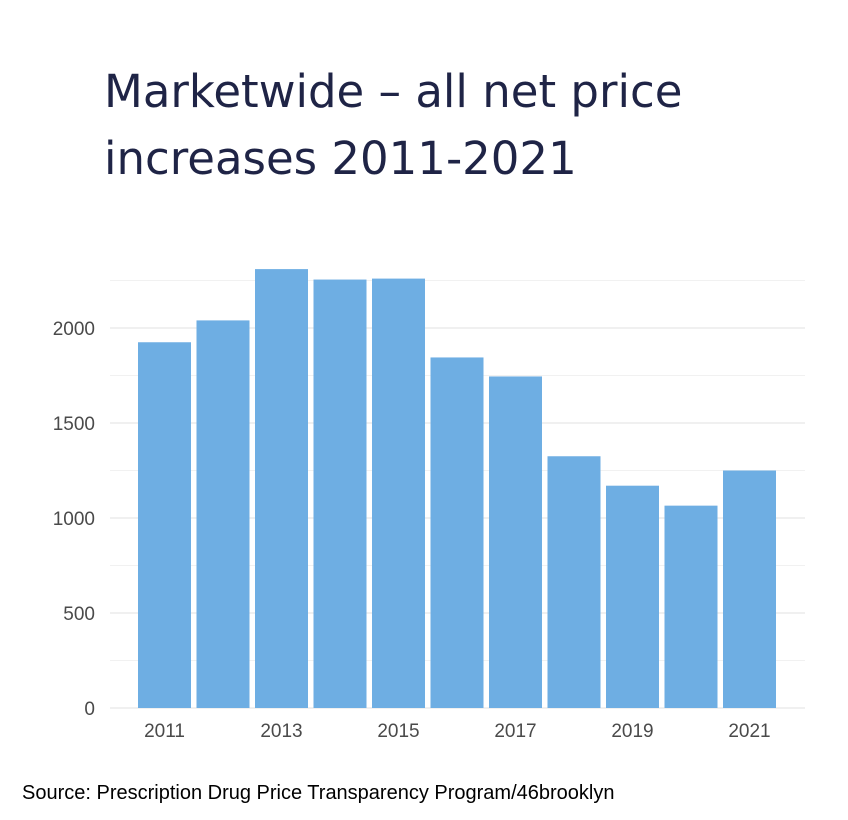 The image size is (848, 820). Describe the element at coordinates (515, 542) in the screenshot. I see `bar-2017` at that location.